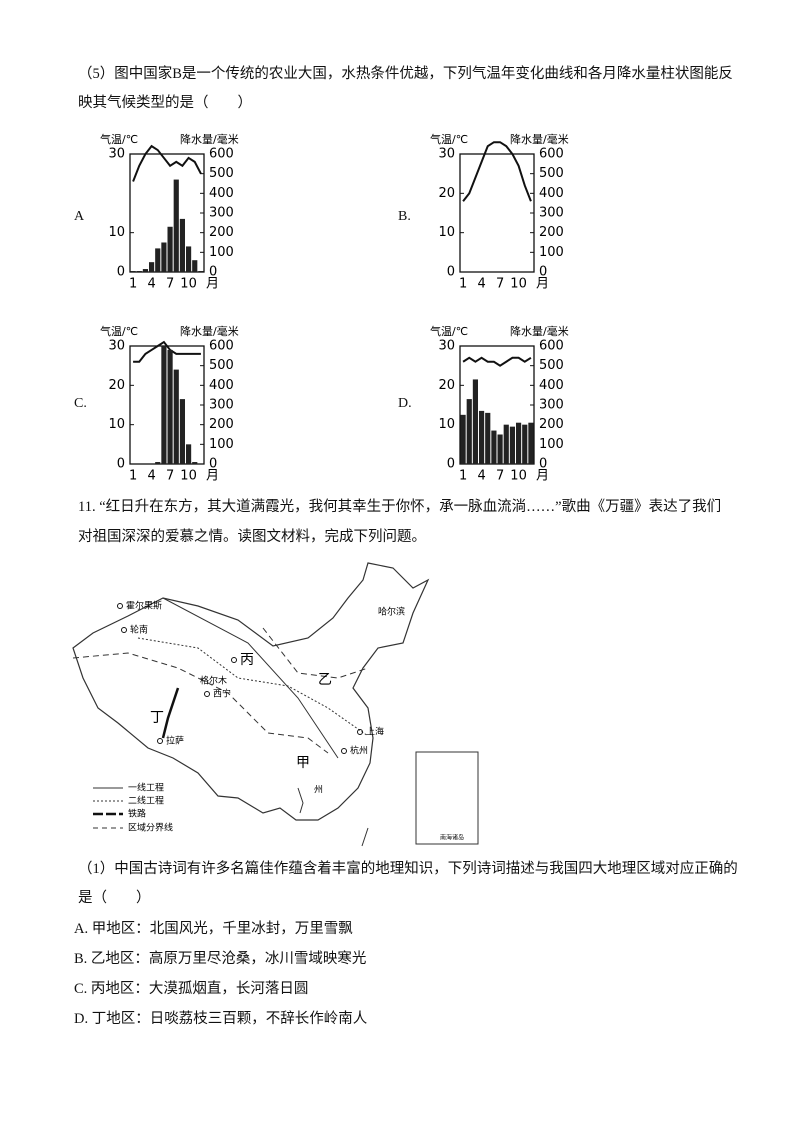 This screenshot has height=1132, width=800. Describe the element at coordinates (146, 788) in the screenshot. I see `legend-label: 一线工程` at that location.